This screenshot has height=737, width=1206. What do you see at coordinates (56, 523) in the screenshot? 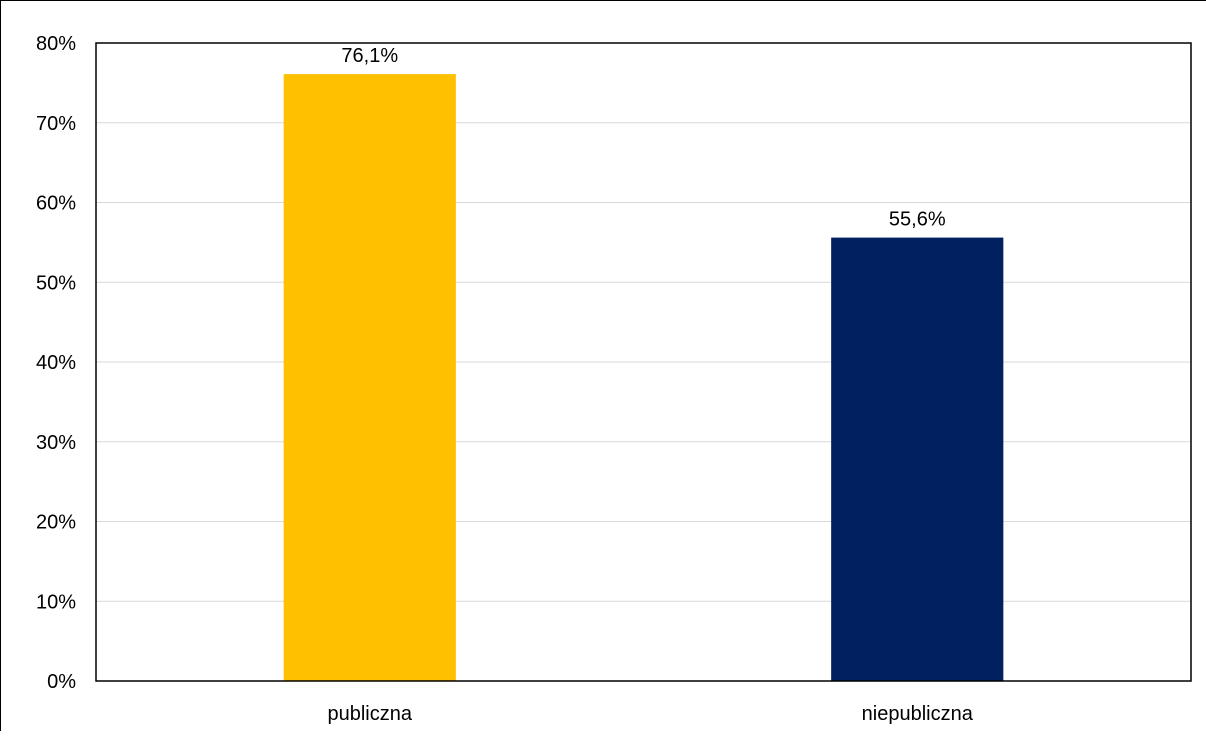
I see `y-tick-label: 20%` at bounding box center [56, 523].